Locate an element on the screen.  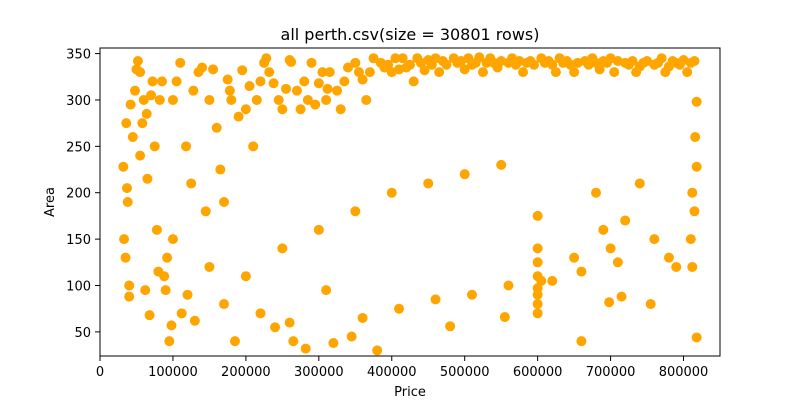
y-tick-label: 50 is located at coordinates (82, 333).